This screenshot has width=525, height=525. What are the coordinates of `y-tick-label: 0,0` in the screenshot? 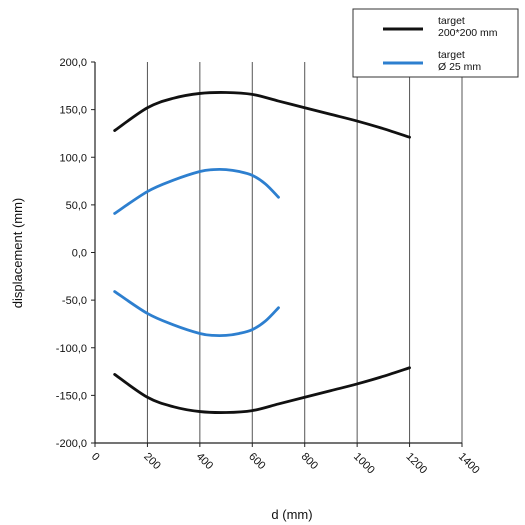 It's located at (79, 254).